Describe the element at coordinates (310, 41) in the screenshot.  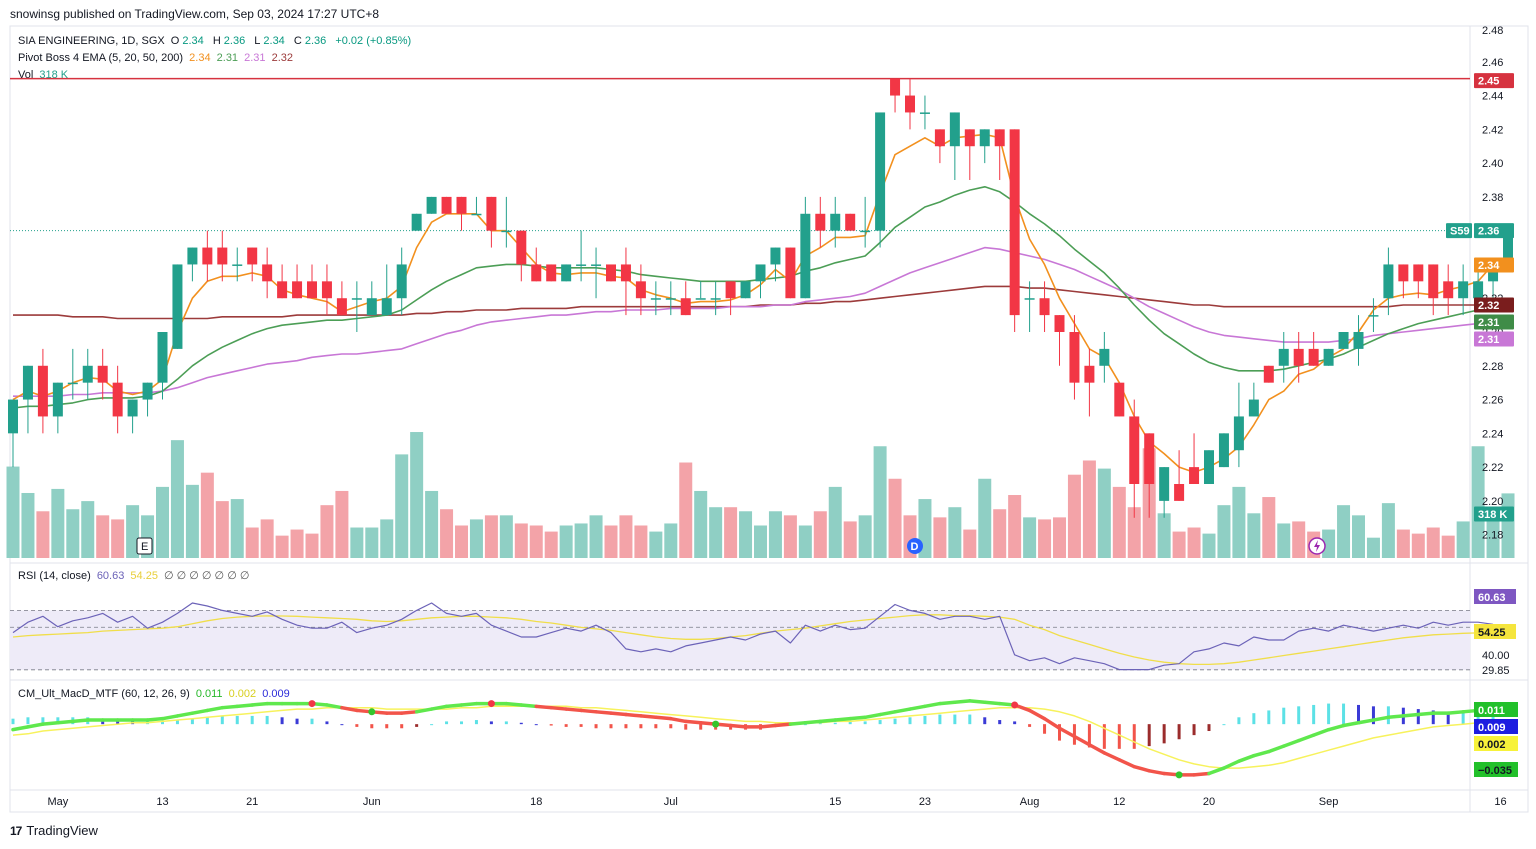
I see `ohlc-close: C 2.36` at that location.